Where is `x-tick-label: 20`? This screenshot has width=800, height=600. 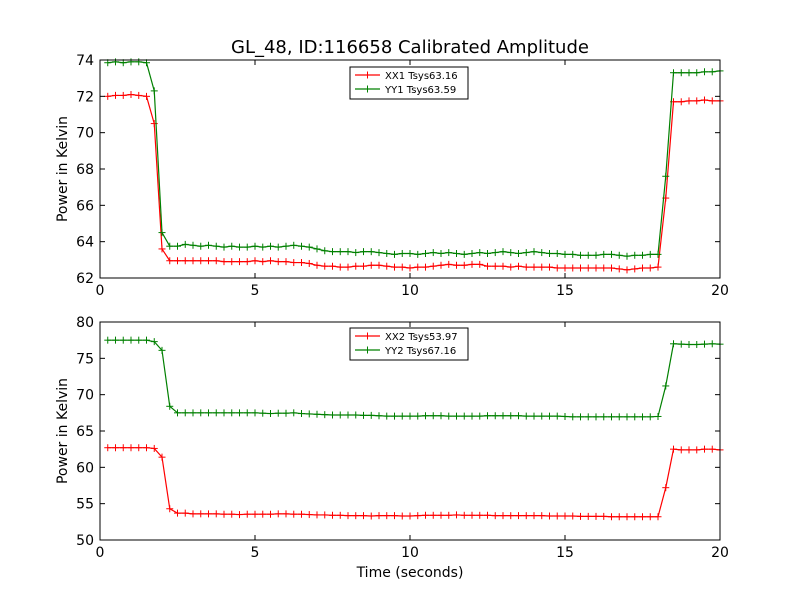
x-tick-label: 20 is located at coordinates (720, 553).